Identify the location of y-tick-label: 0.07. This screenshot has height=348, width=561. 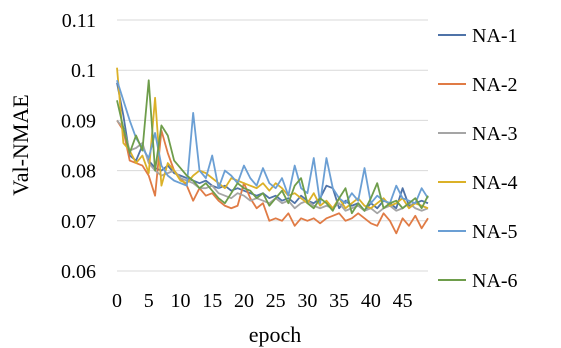
(78, 222).